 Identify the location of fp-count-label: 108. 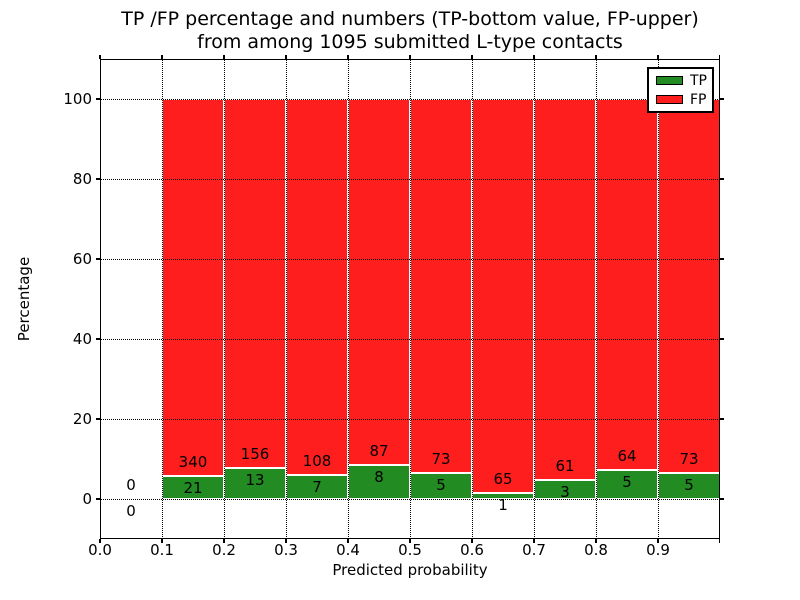
(317, 460).